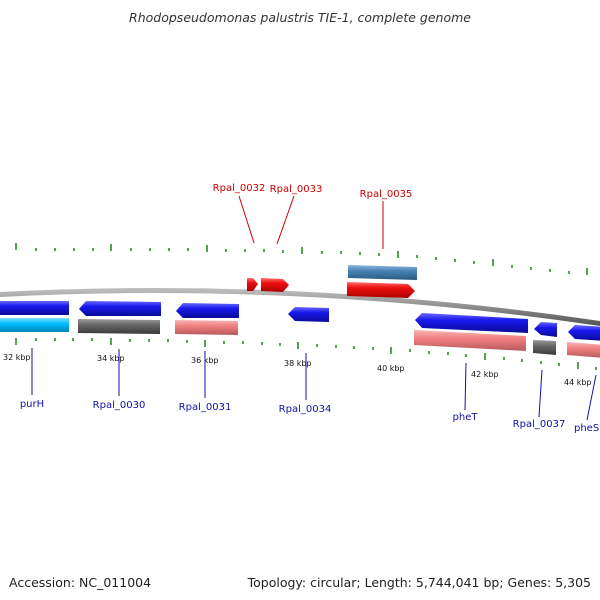 This screenshot has width=600, height=600. What do you see at coordinates (586, 428) in the screenshot?
I see `label-phes: pheS` at bounding box center [586, 428].